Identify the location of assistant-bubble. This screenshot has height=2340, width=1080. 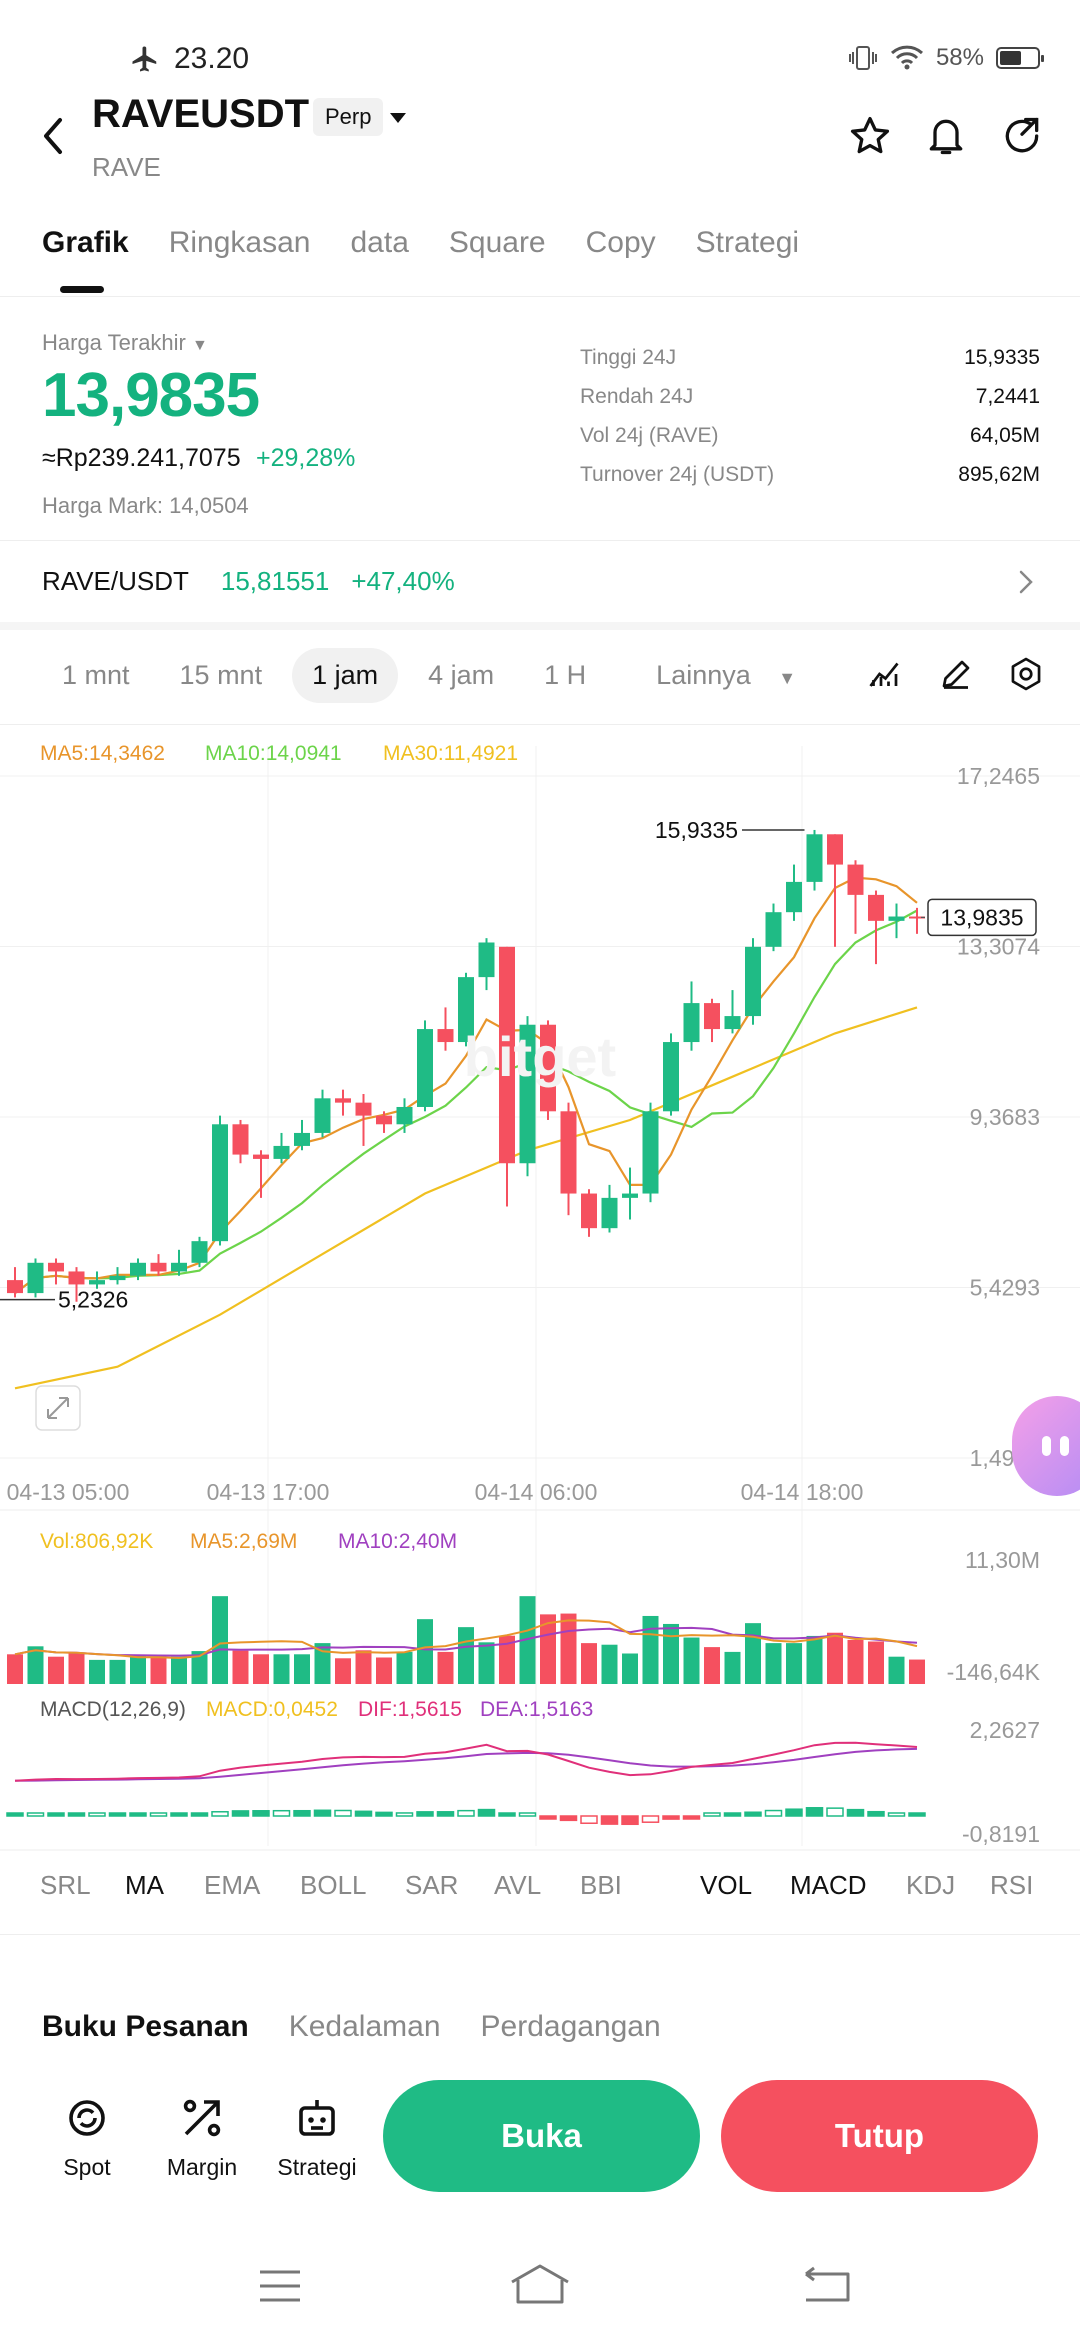
(1046, 1446).